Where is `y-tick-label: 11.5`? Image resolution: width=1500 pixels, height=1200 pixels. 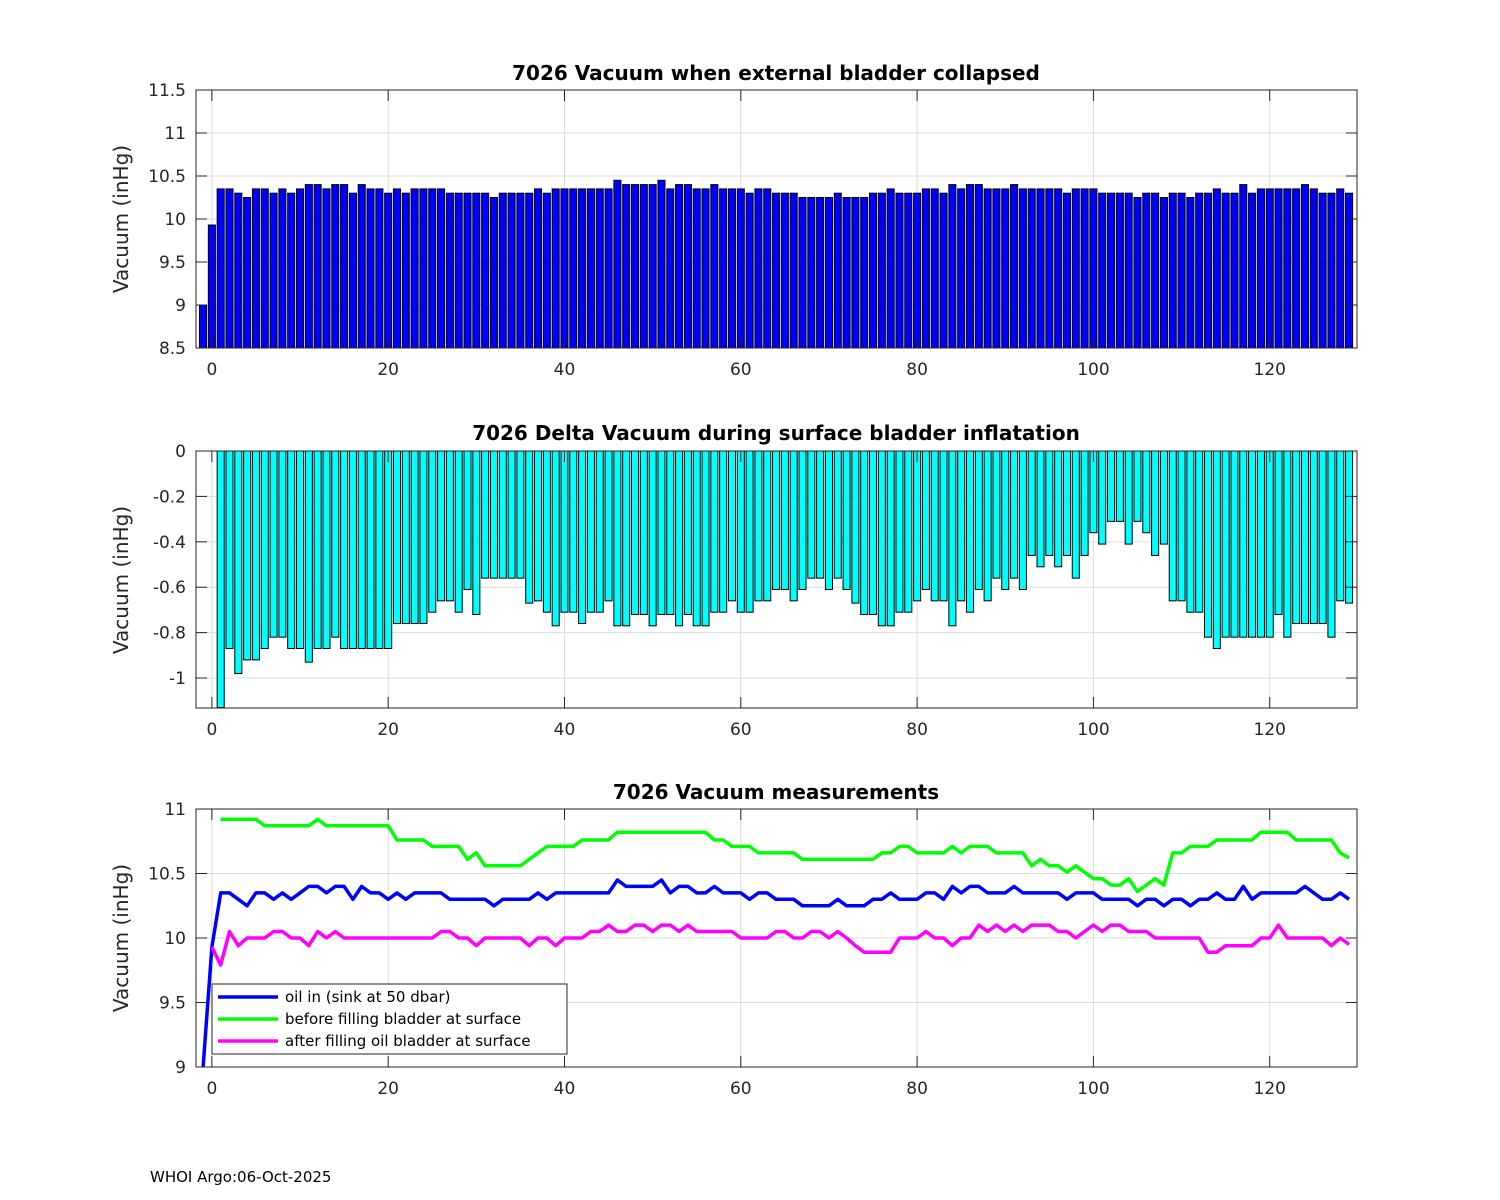 y-tick-label: 11.5 is located at coordinates (167, 91).